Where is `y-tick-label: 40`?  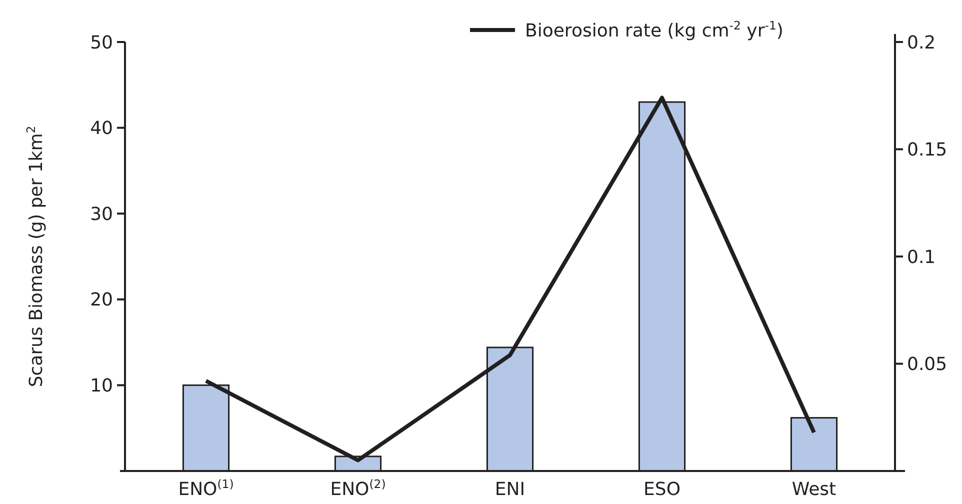
y-tick-label: 40 is located at coordinates (101, 129).